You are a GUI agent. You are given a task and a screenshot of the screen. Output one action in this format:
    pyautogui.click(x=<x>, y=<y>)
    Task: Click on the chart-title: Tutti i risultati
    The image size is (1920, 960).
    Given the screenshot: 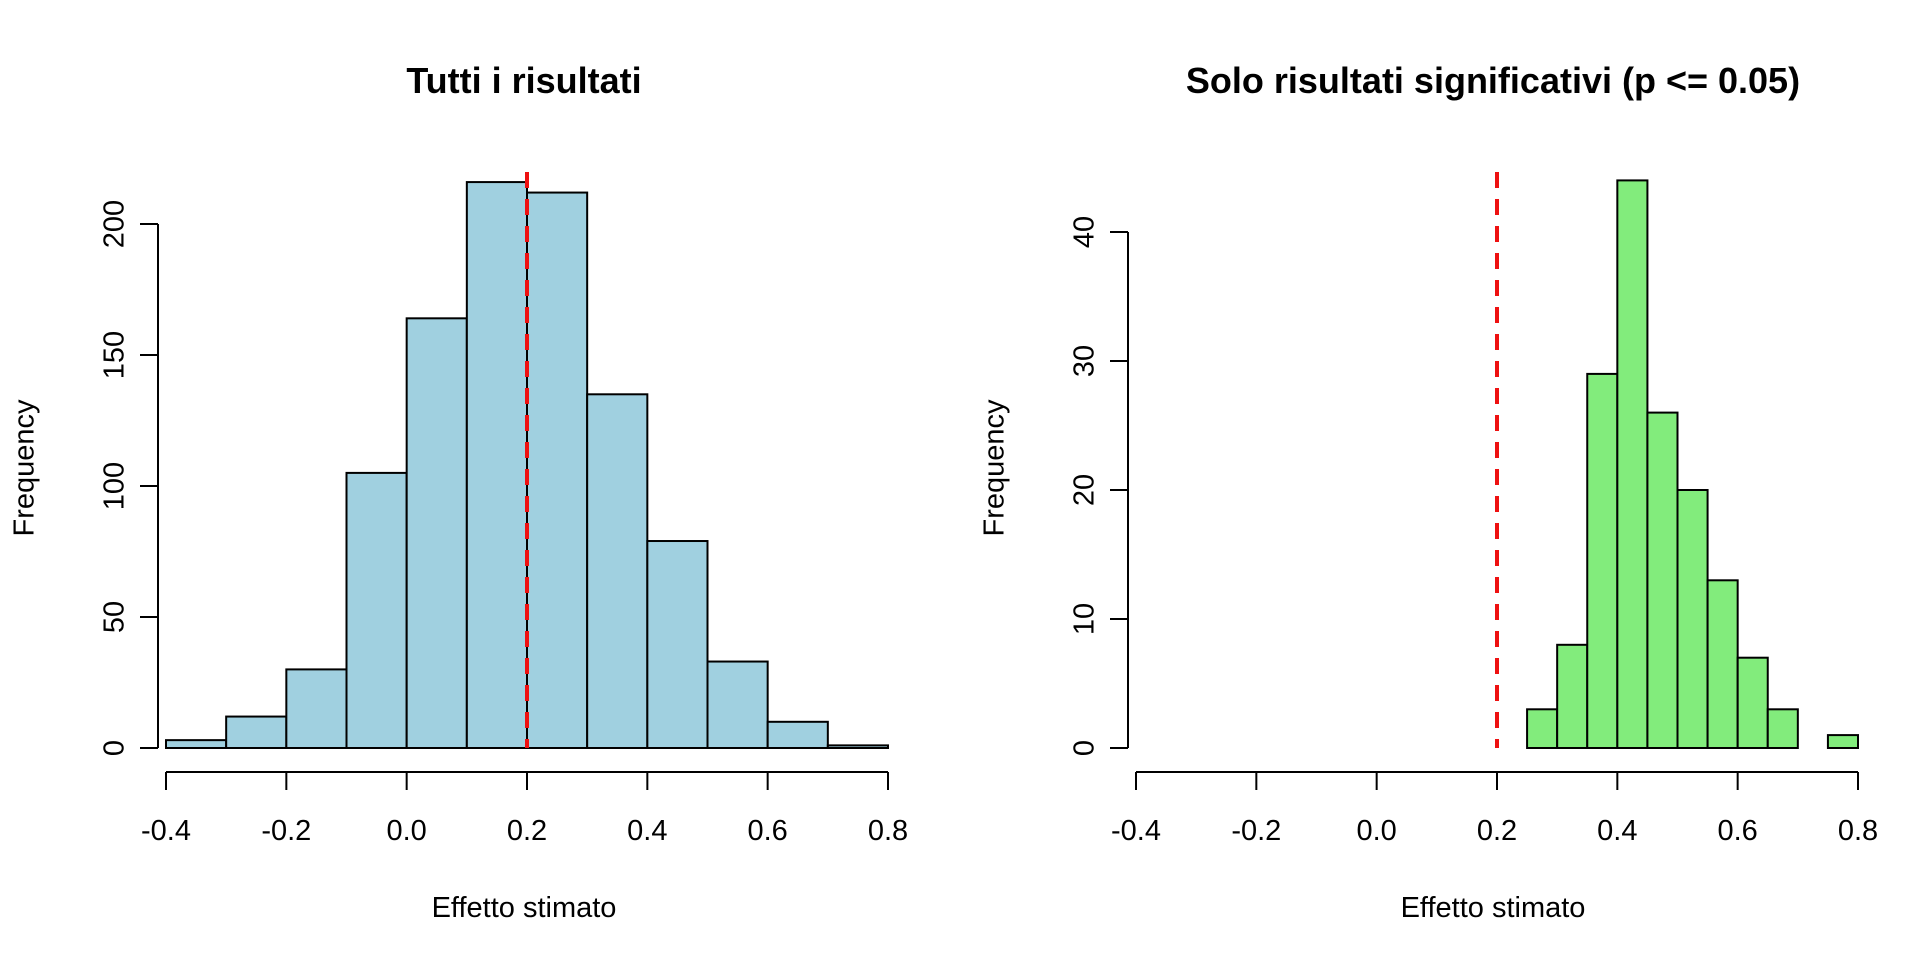 What is the action you would take?
    pyautogui.click(x=523, y=80)
    